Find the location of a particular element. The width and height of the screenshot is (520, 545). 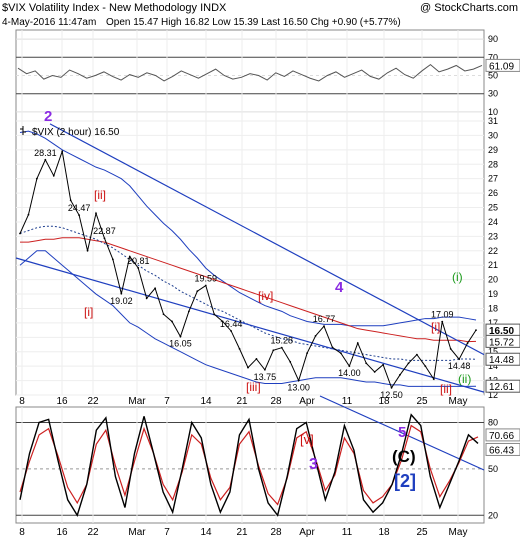

wave-label-i-2: [i] is located at coordinates (435, 327).